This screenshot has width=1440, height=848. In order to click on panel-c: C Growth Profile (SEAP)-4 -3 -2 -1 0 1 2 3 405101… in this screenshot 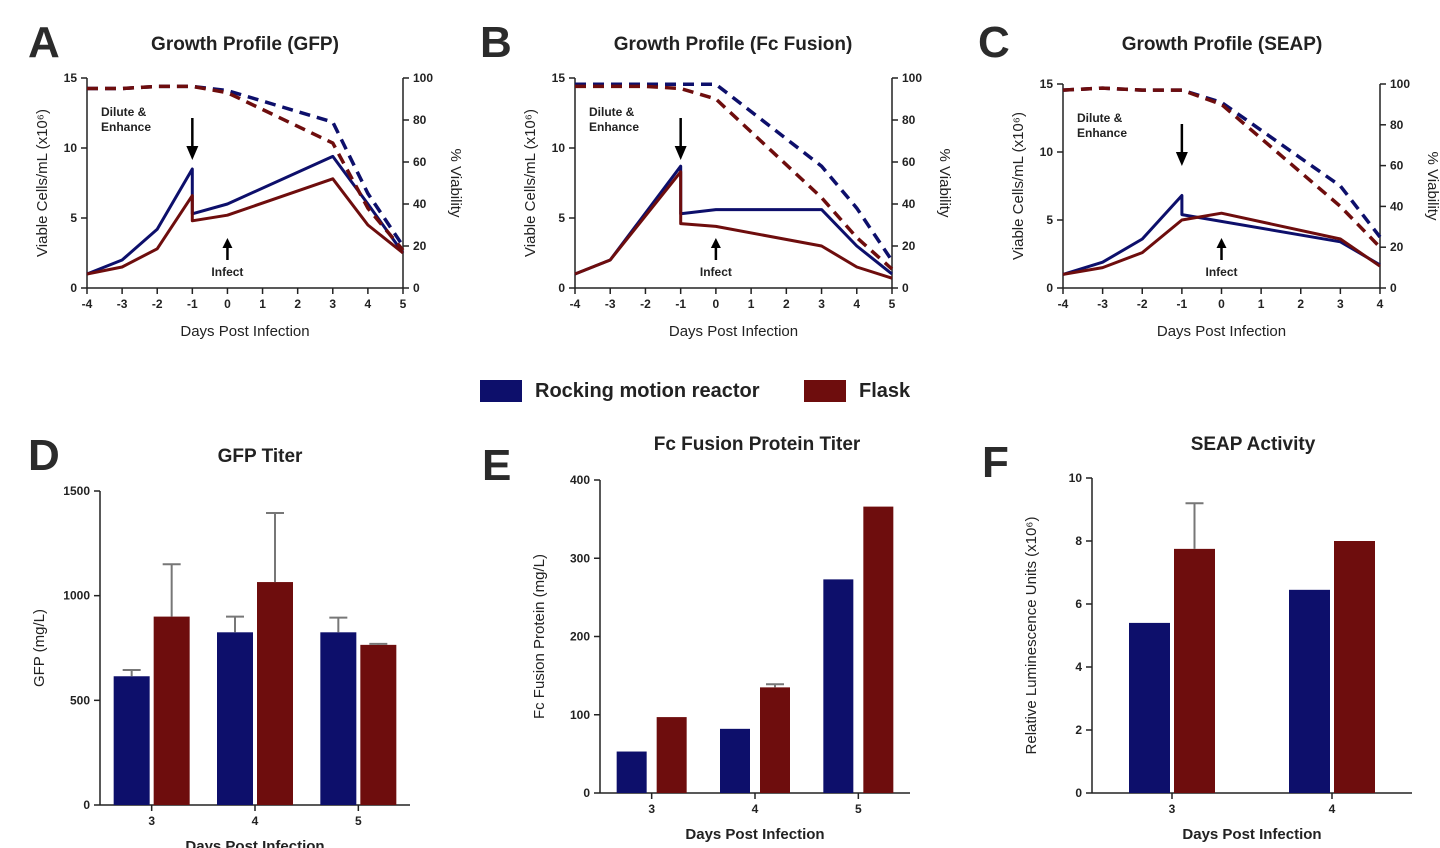, I will do `click(1209, 179)`.